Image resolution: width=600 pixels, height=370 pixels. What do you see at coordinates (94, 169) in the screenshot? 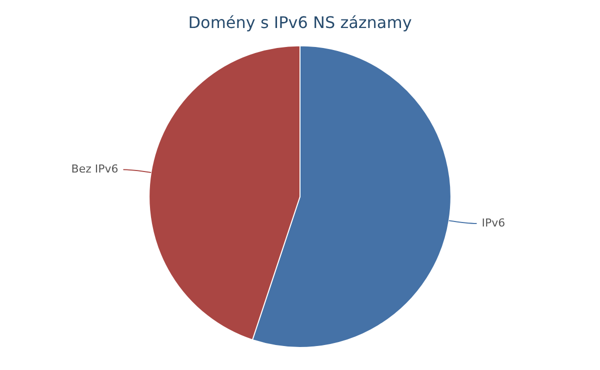
I see `slice-label: Bez IPv6` at bounding box center [94, 169].